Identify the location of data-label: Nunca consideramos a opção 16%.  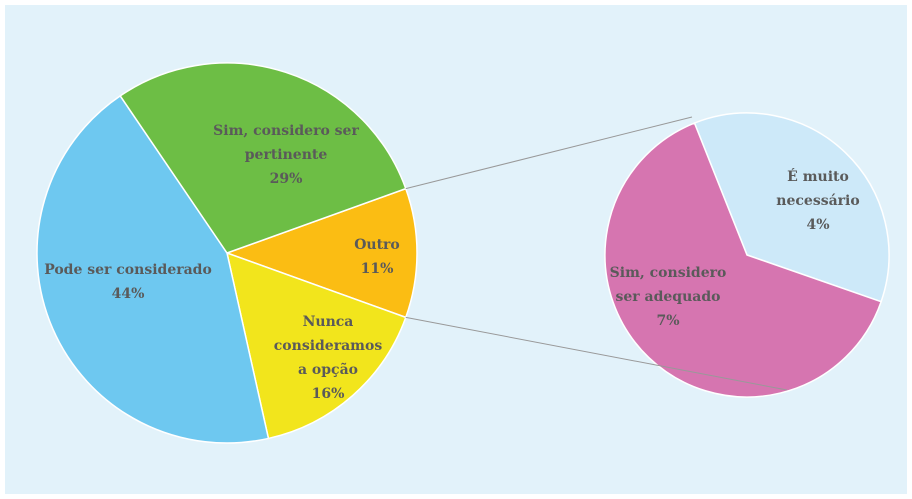
(328, 358).